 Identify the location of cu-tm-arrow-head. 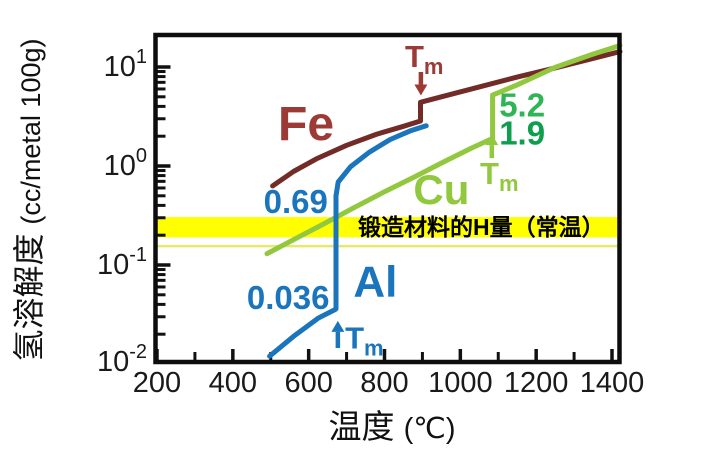
(492, 140).